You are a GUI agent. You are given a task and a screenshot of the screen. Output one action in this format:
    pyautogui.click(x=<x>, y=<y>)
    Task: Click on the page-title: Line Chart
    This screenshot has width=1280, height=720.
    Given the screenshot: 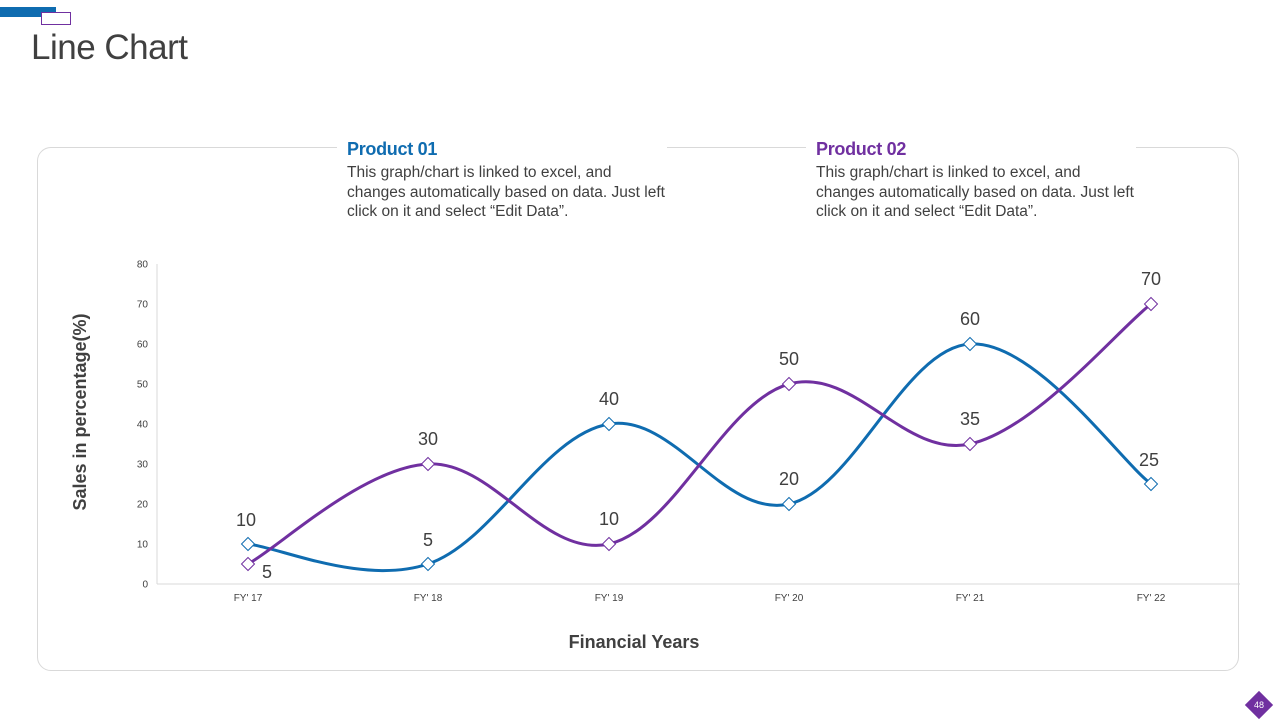 What is the action you would take?
    pyautogui.click(x=109, y=47)
    